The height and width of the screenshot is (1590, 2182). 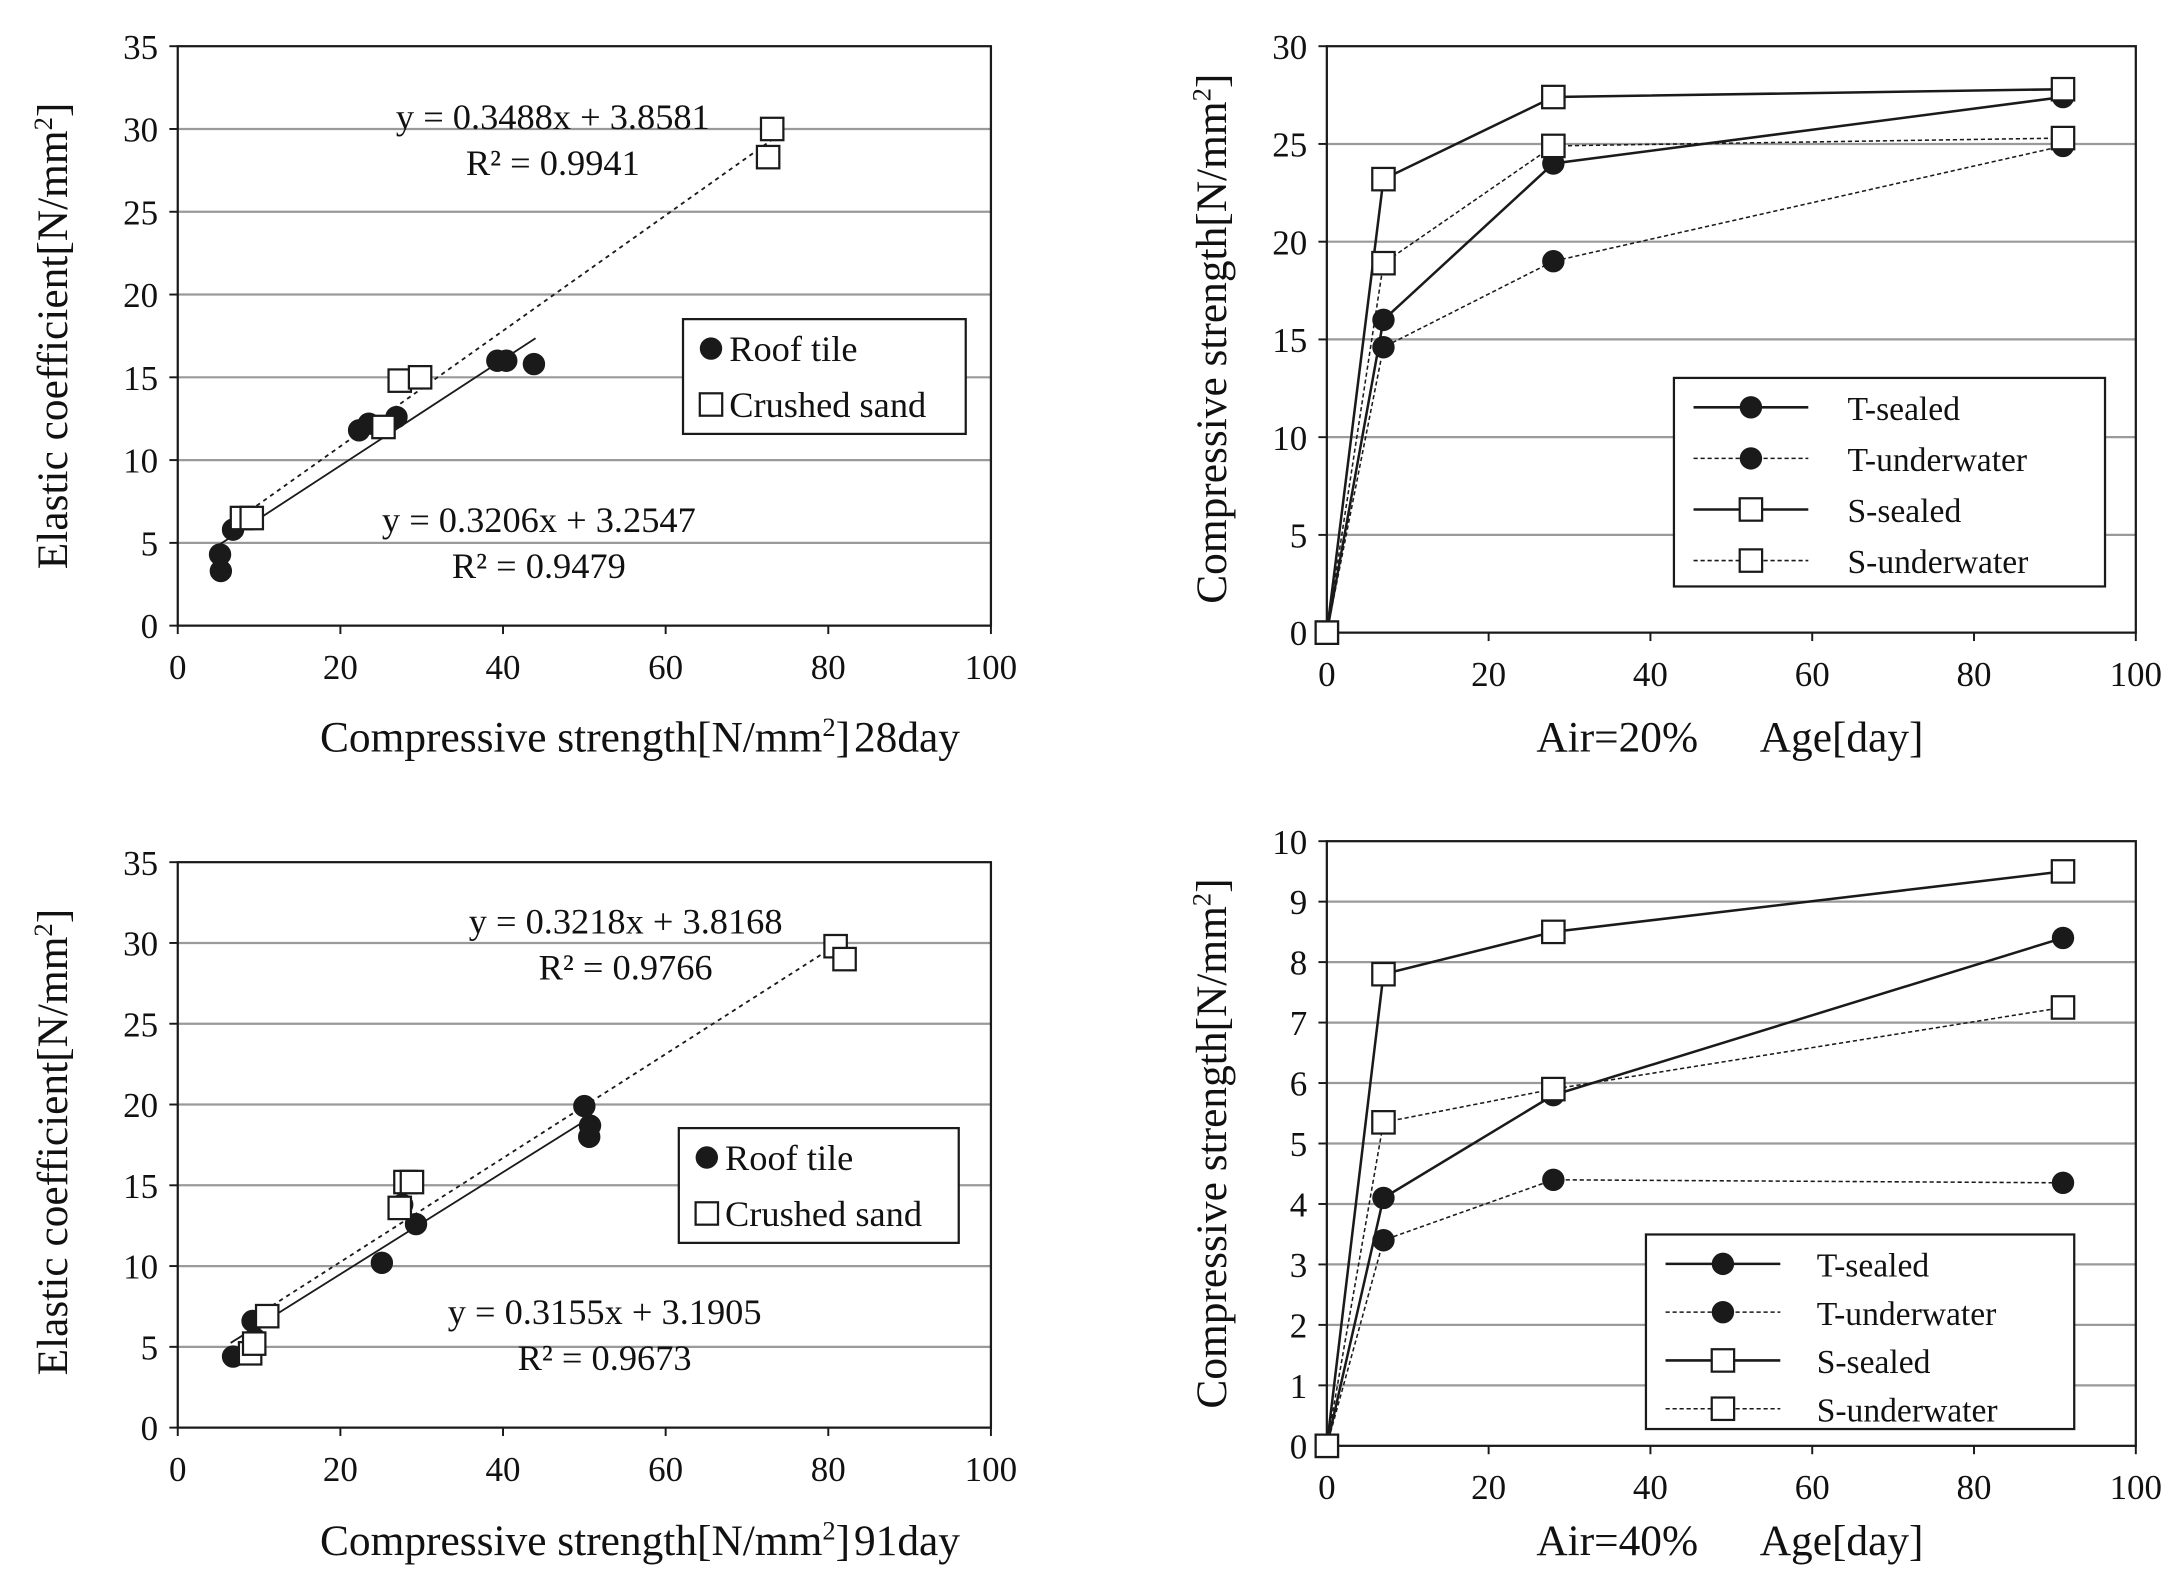 I want to click on y-axis-title: Compressive strength[N/mm2], so click(x=1211, y=339).